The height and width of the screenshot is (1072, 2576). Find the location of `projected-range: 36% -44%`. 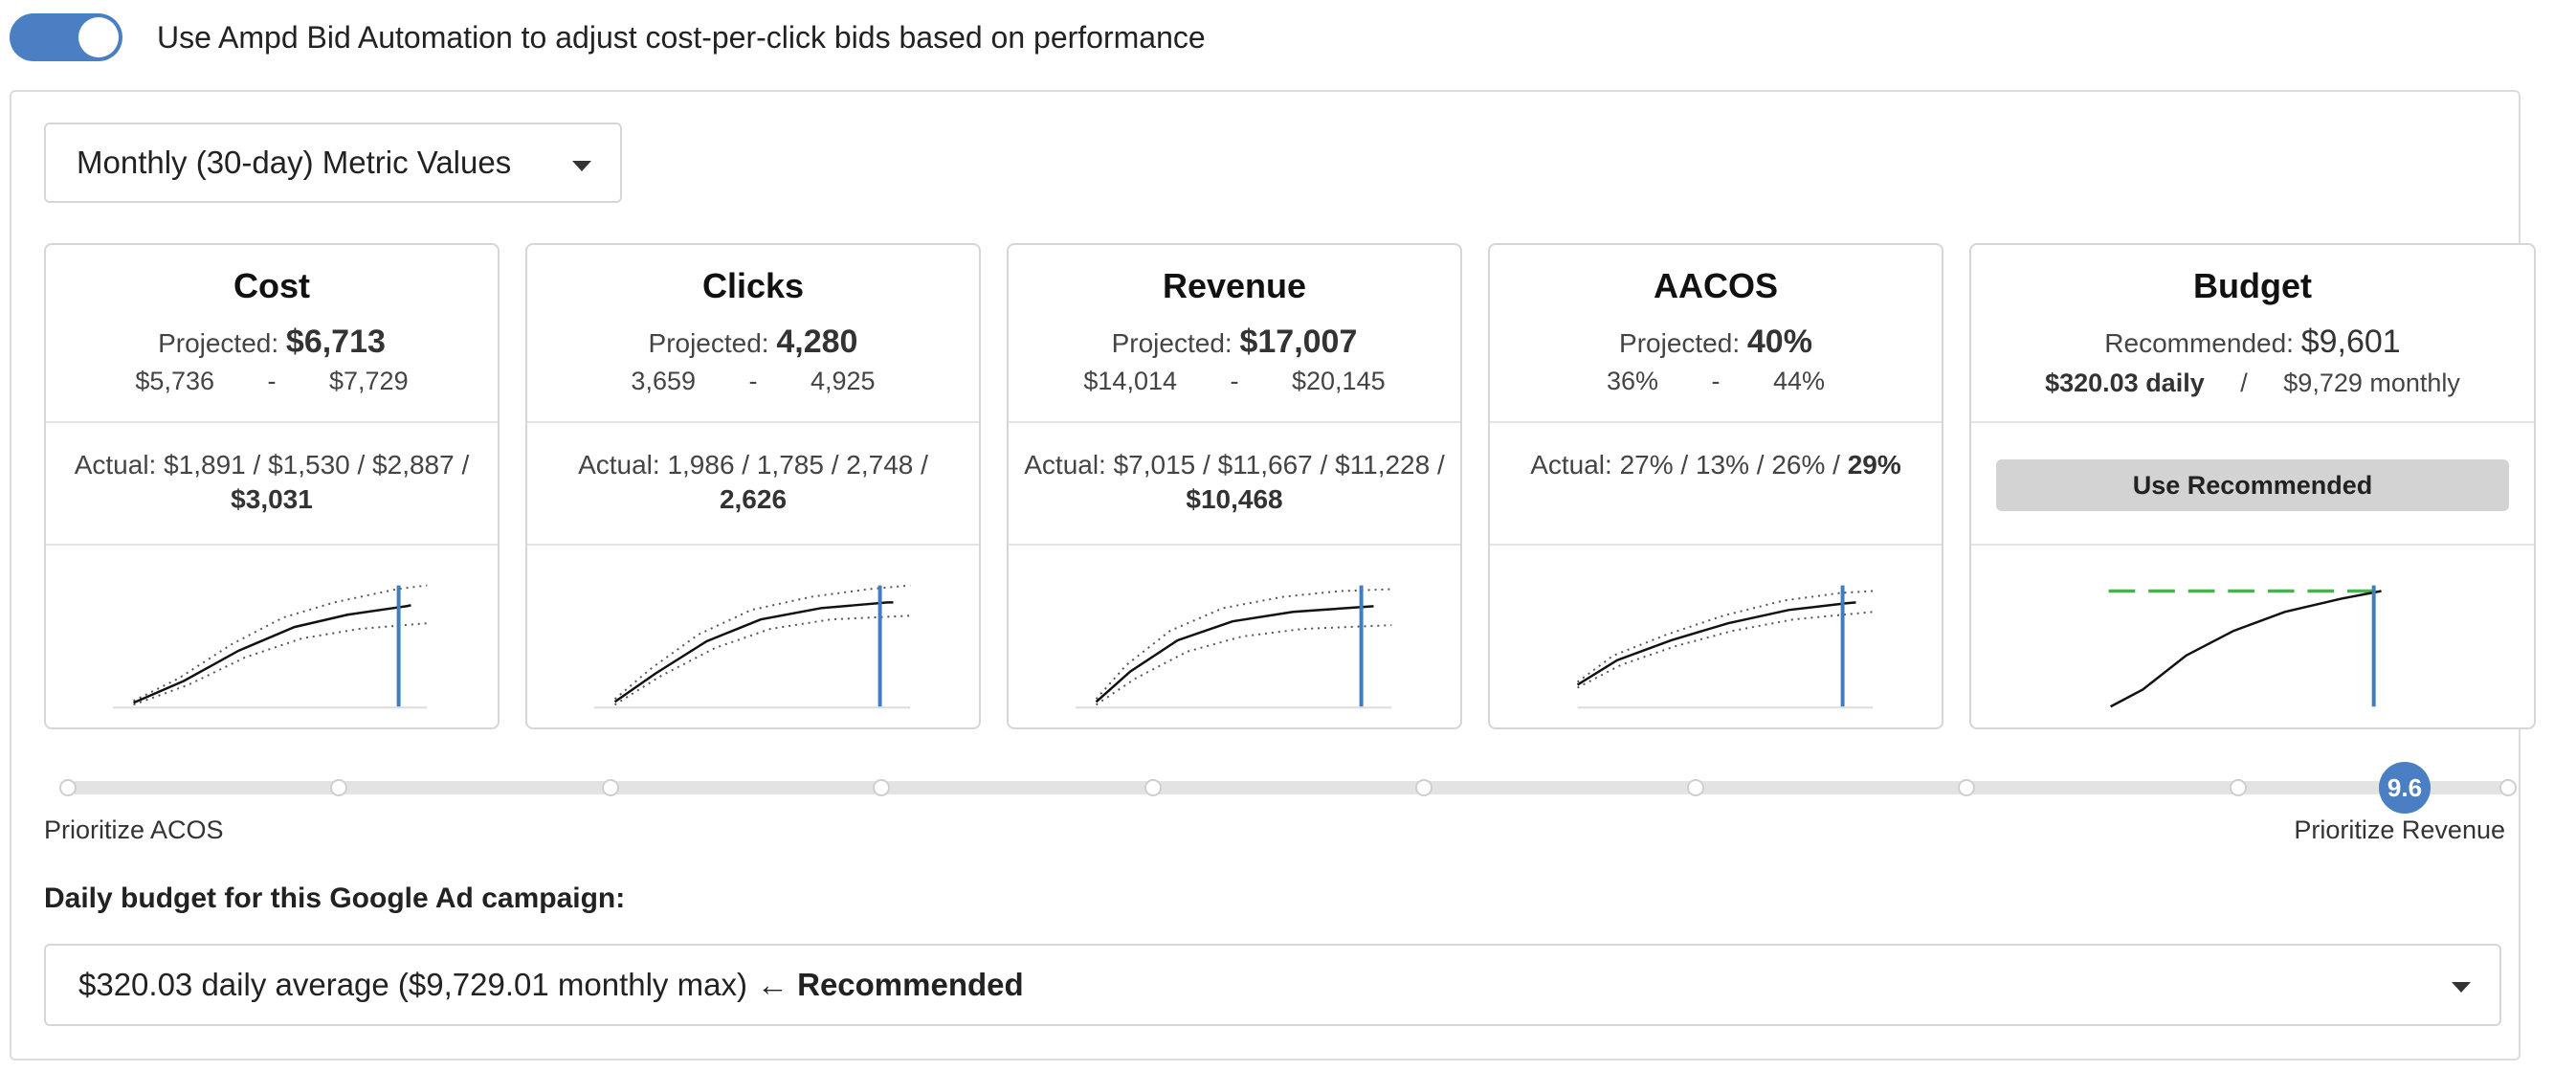

projected-range: 36% -44% is located at coordinates (1716, 381).